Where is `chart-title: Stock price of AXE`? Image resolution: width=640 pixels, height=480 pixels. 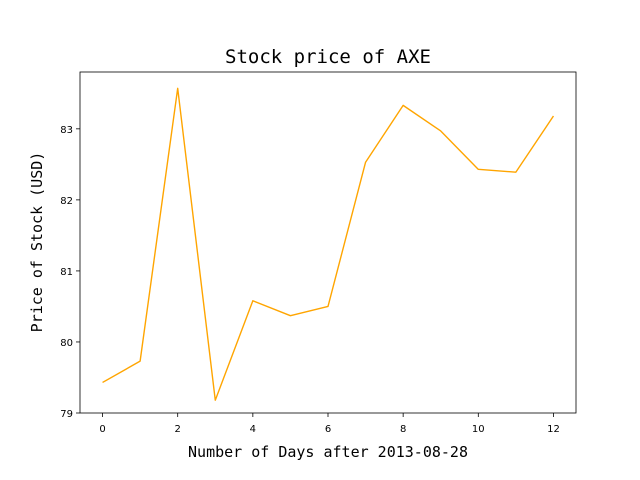
chart-title: Stock price of AXE is located at coordinates (328, 57).